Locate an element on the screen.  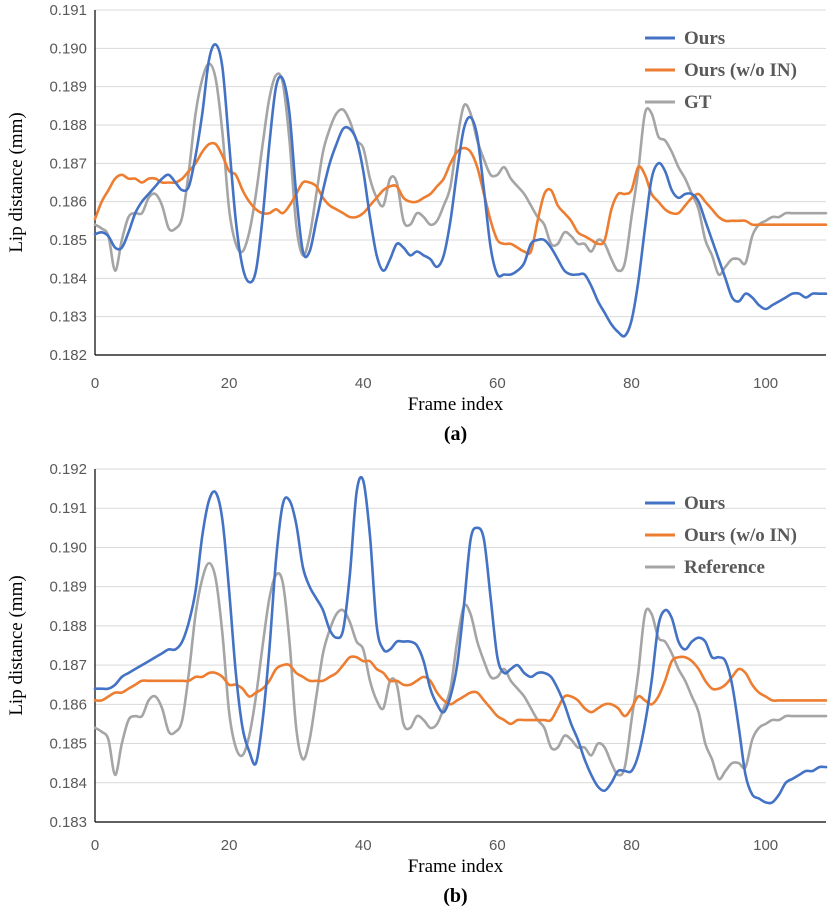
legend-label: GT is located at coordinates (698, 102).